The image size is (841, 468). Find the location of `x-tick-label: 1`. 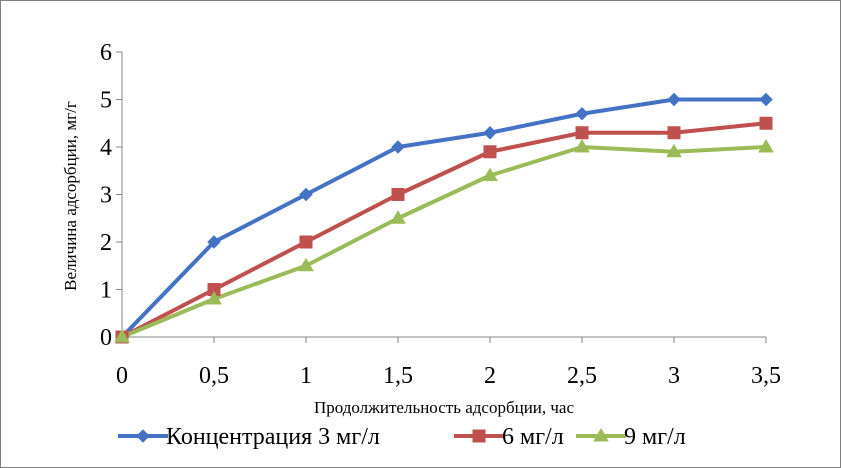

x-tick-label: 1 is located at coordinates (306, 376).